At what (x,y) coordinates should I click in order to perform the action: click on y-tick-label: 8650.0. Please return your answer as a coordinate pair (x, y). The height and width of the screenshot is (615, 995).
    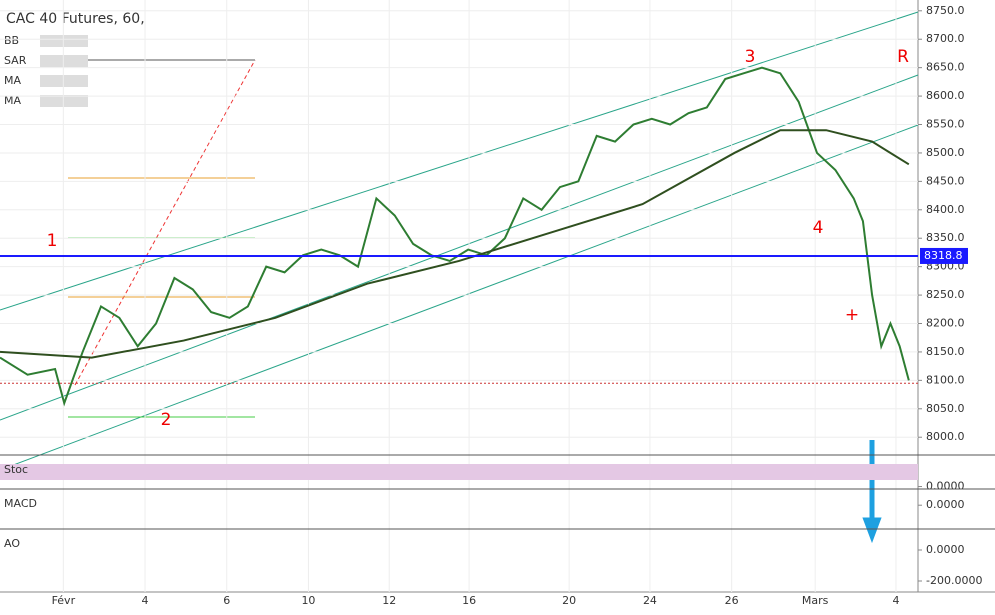
    Looking at the image, I should click on (945, 67).